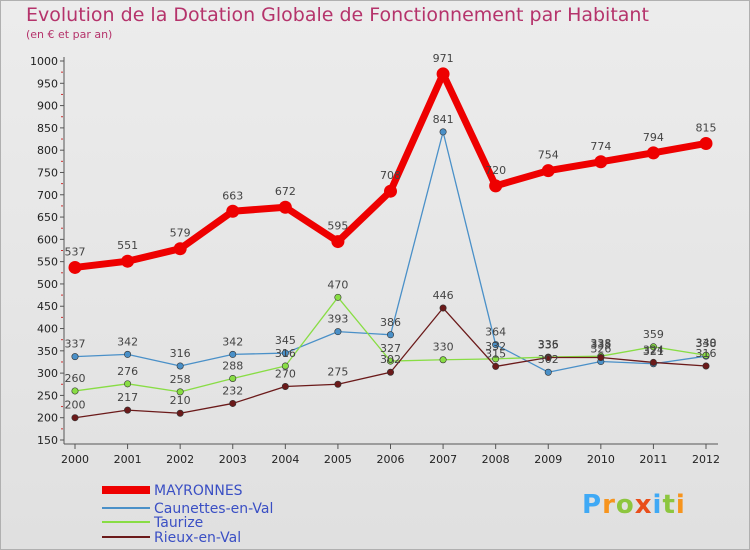  I want to click on data-label: 386, so click(390, 322).